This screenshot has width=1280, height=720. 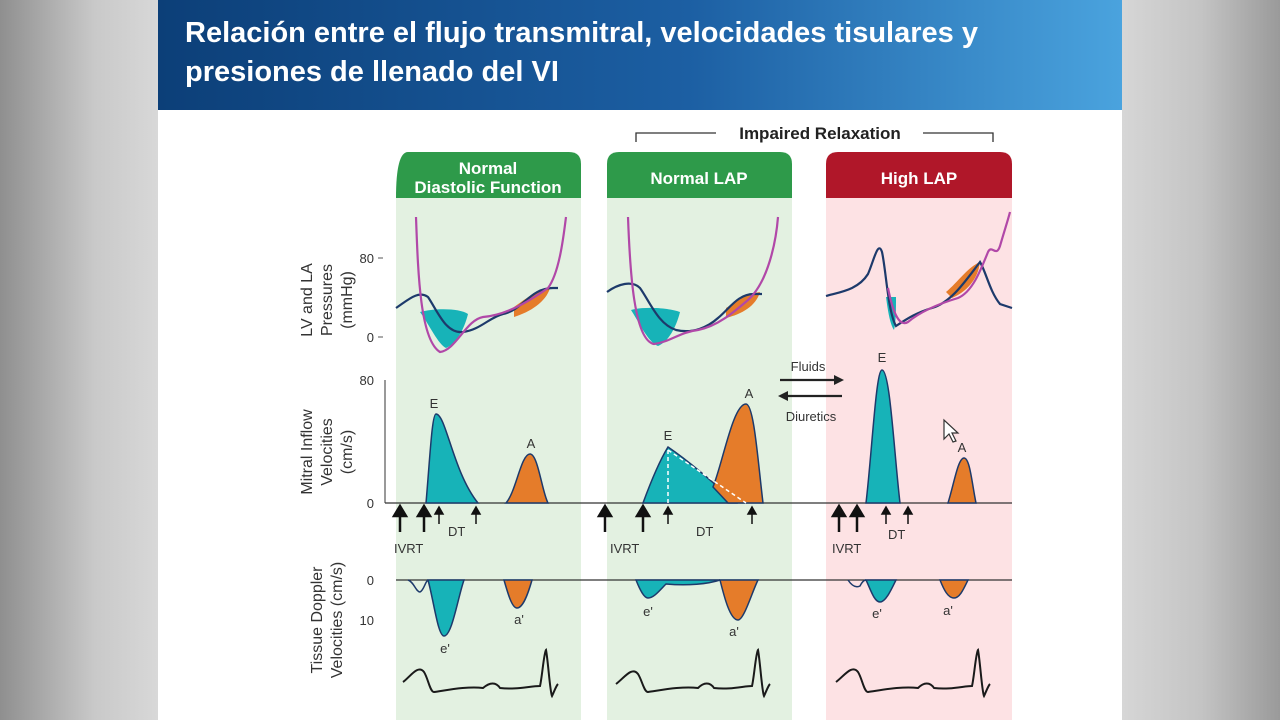 I want to click on panel-header-normal-lap, so click(x=699, y=175).